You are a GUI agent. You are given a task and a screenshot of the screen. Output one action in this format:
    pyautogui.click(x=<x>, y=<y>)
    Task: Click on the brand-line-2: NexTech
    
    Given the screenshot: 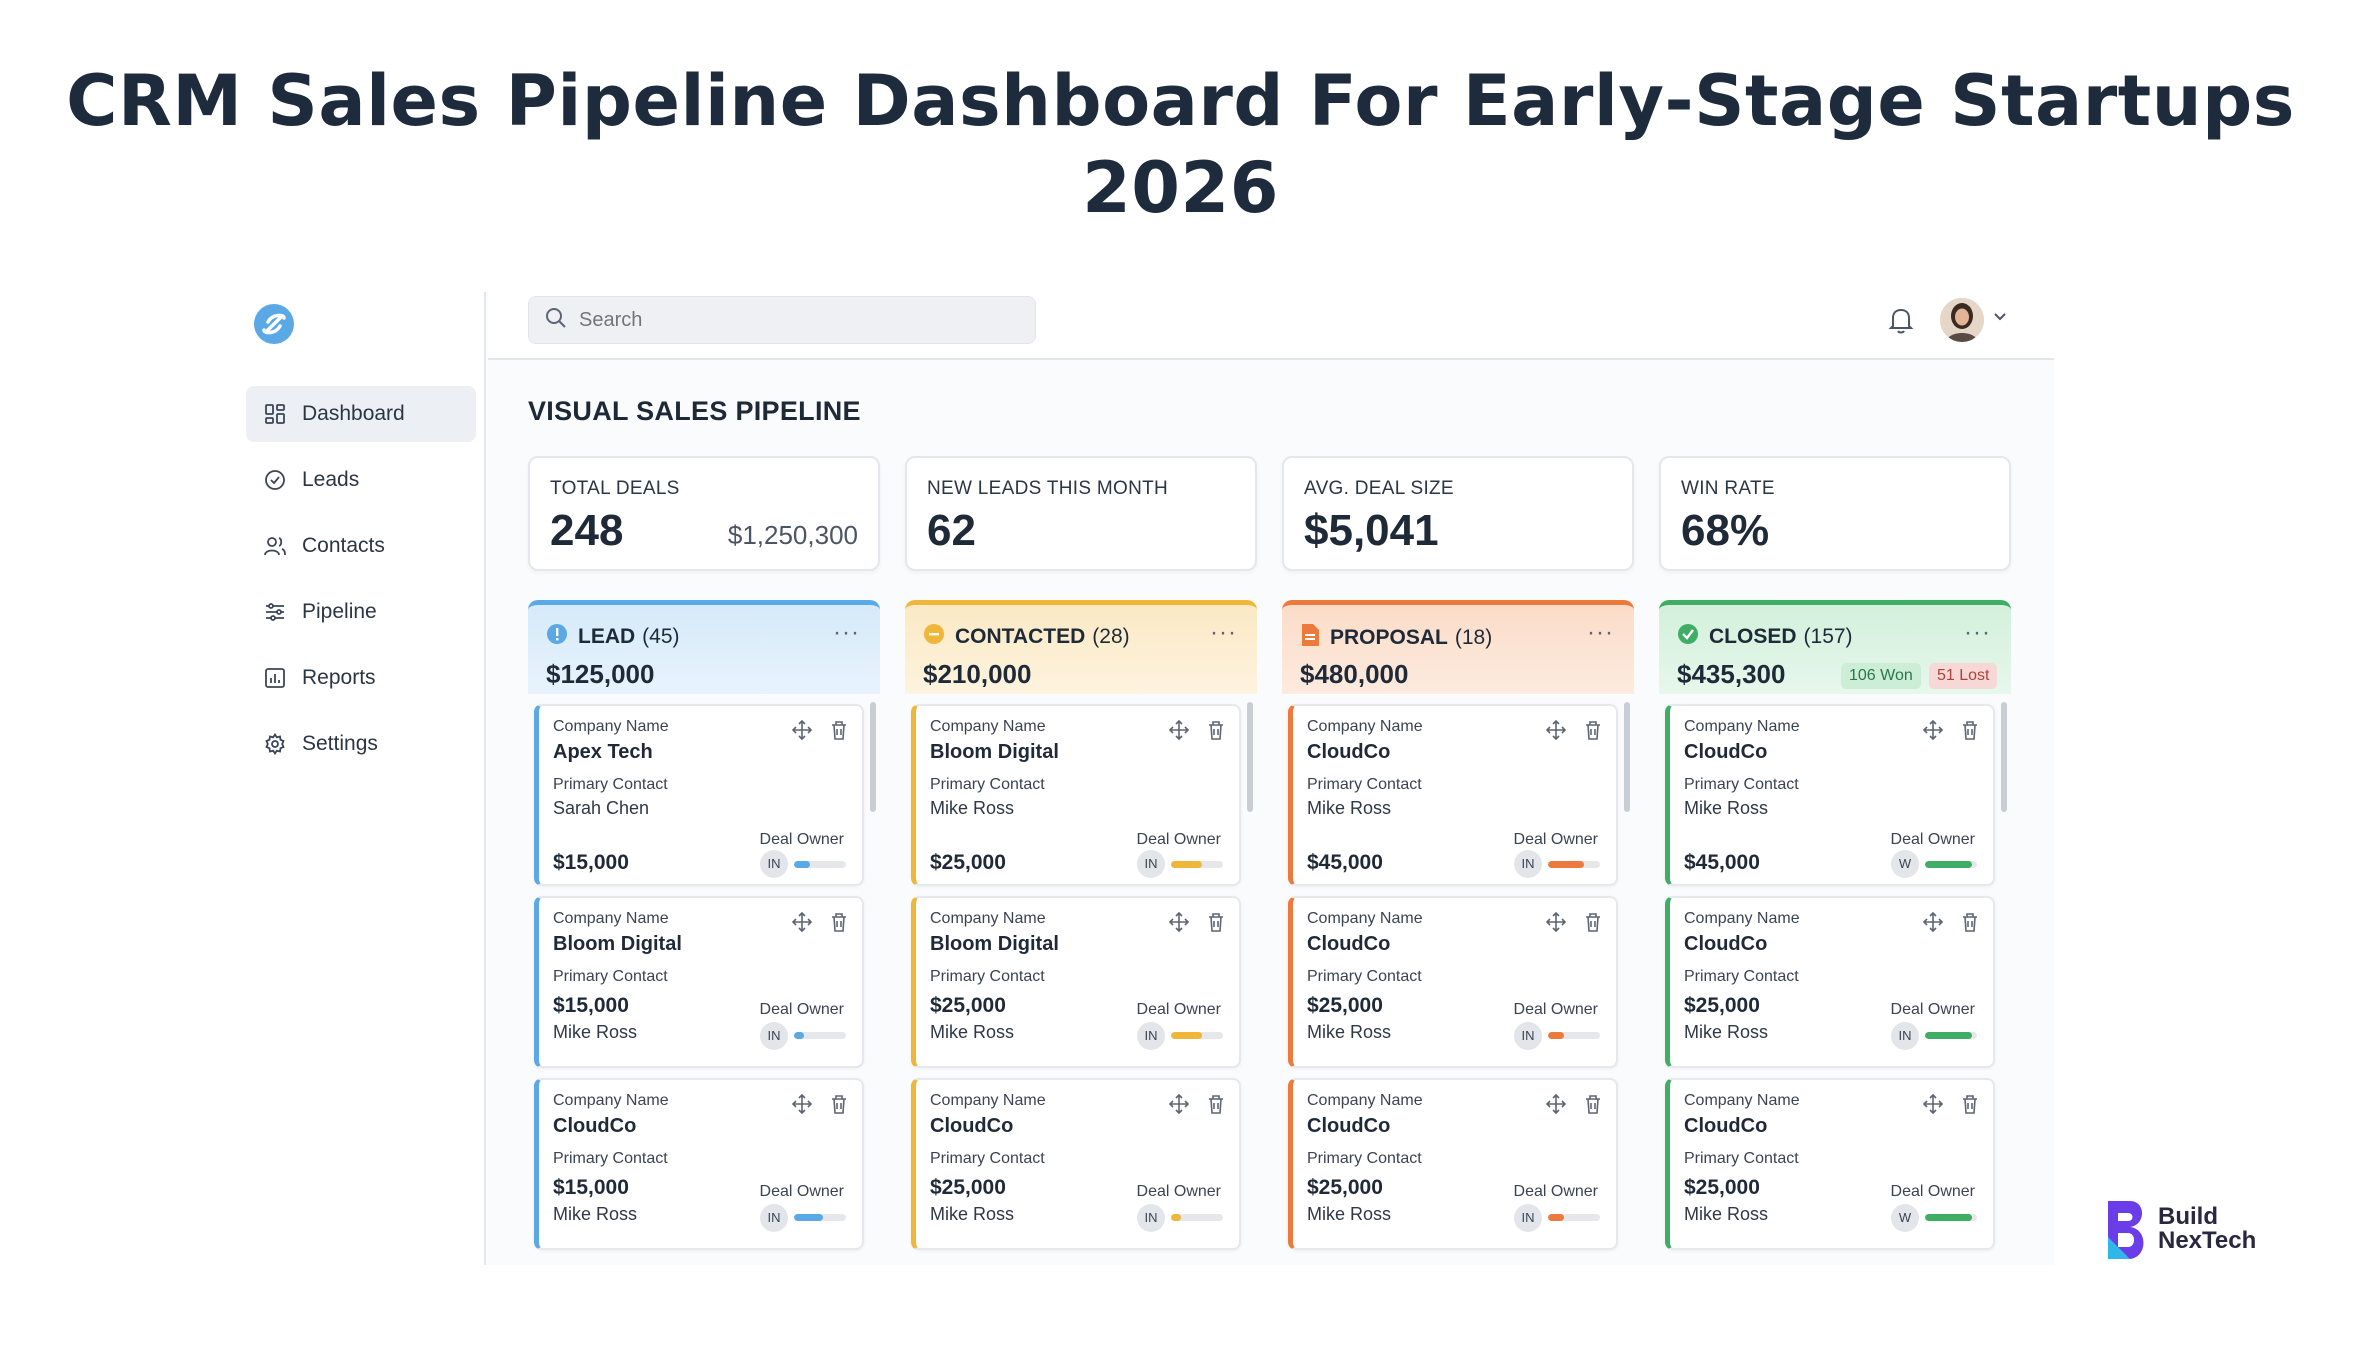 What is the action you would take?
    pyautogui.click(x=2207, y=1240)
    